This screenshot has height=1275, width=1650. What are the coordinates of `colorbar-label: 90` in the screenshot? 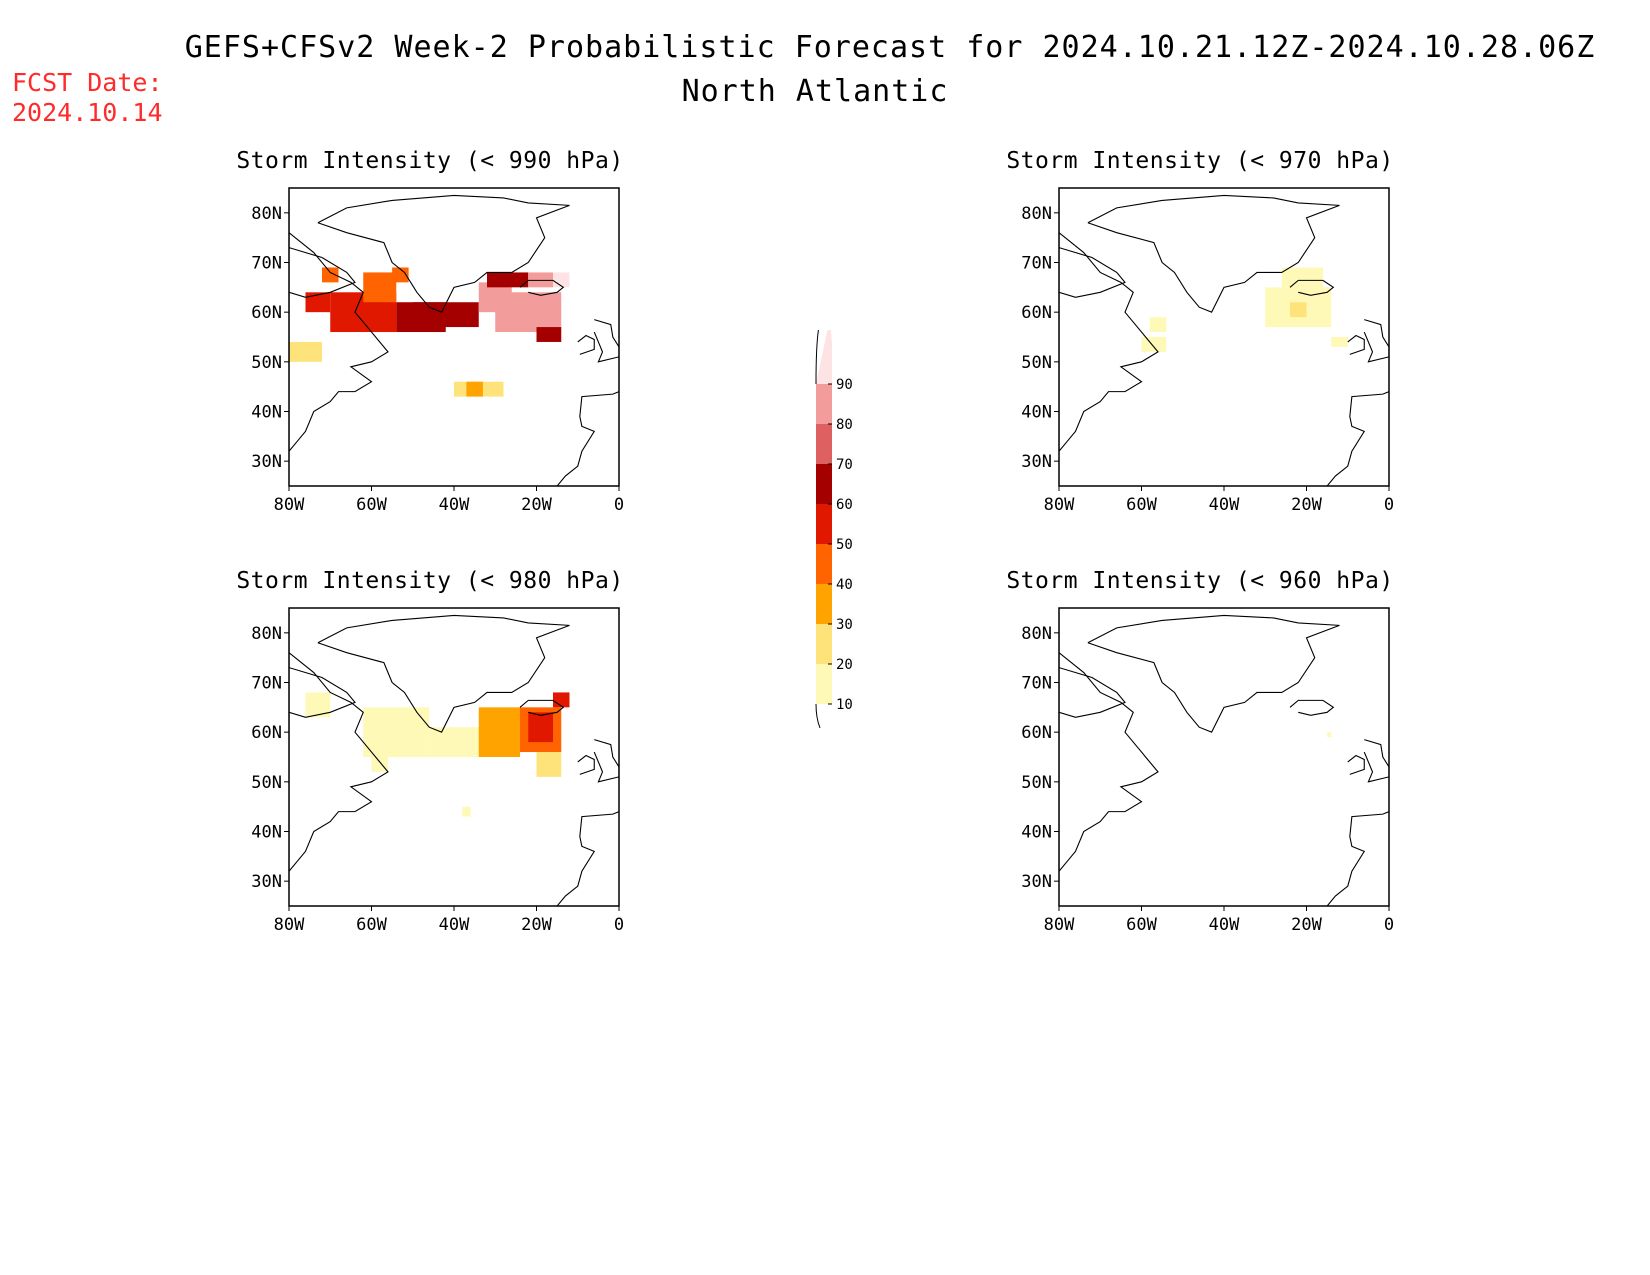 It's located at (844, 385).